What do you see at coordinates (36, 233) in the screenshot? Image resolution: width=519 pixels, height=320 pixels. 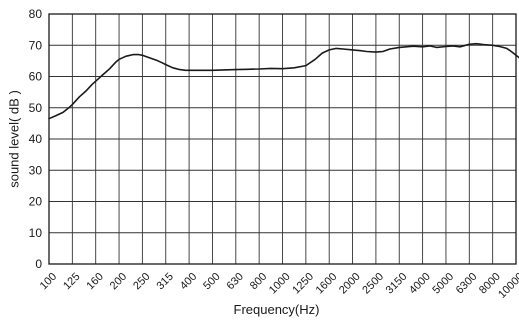 I see `y-tick-label: 10` at bounding box center [36, 233].